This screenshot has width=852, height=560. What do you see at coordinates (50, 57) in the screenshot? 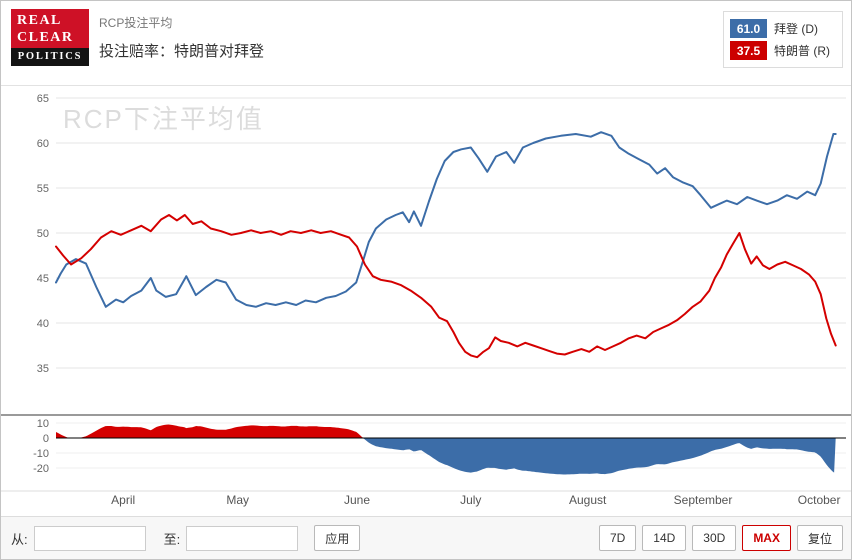
I see `logo-text-politics: POLITICS` at bounding box center [50, 57].